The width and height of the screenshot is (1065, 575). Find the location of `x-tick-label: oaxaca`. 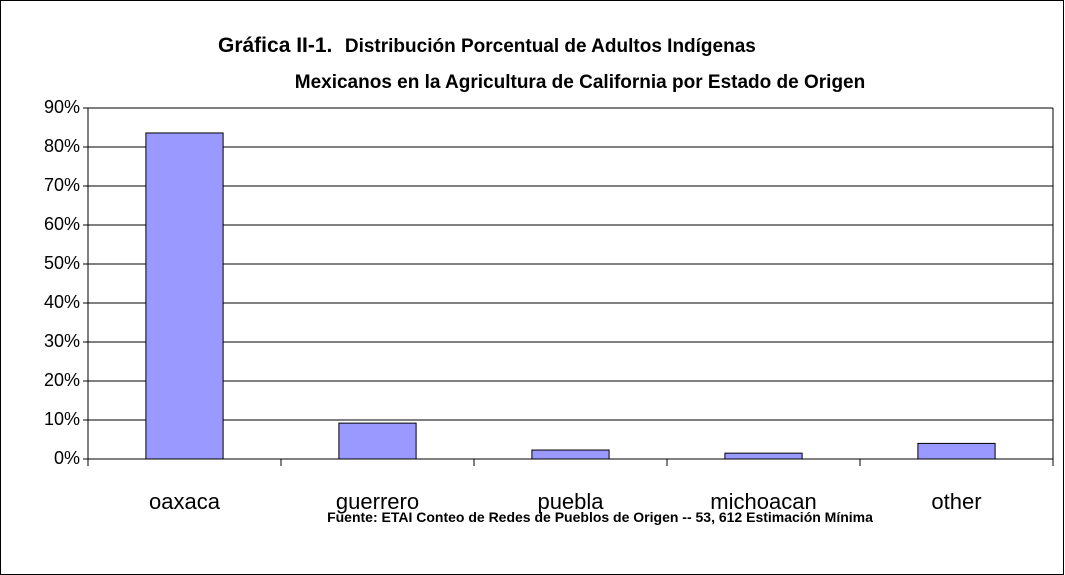

x-tick-label: oaxaca is located at coordinates (185, 501).